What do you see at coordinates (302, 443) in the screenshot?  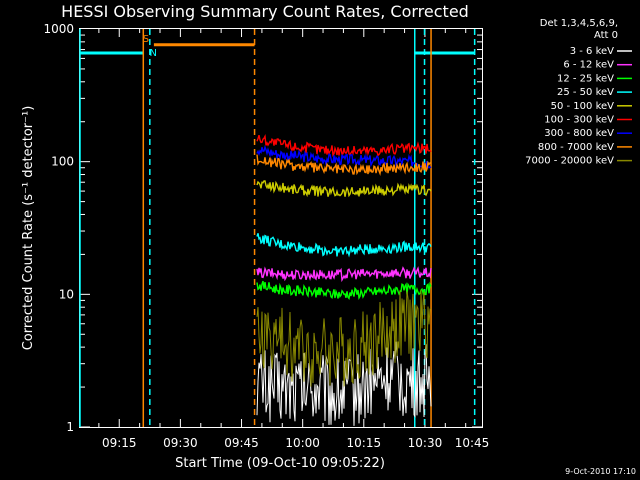 I see `x-tick-label: 10:00` at bounding box center [302, 443].